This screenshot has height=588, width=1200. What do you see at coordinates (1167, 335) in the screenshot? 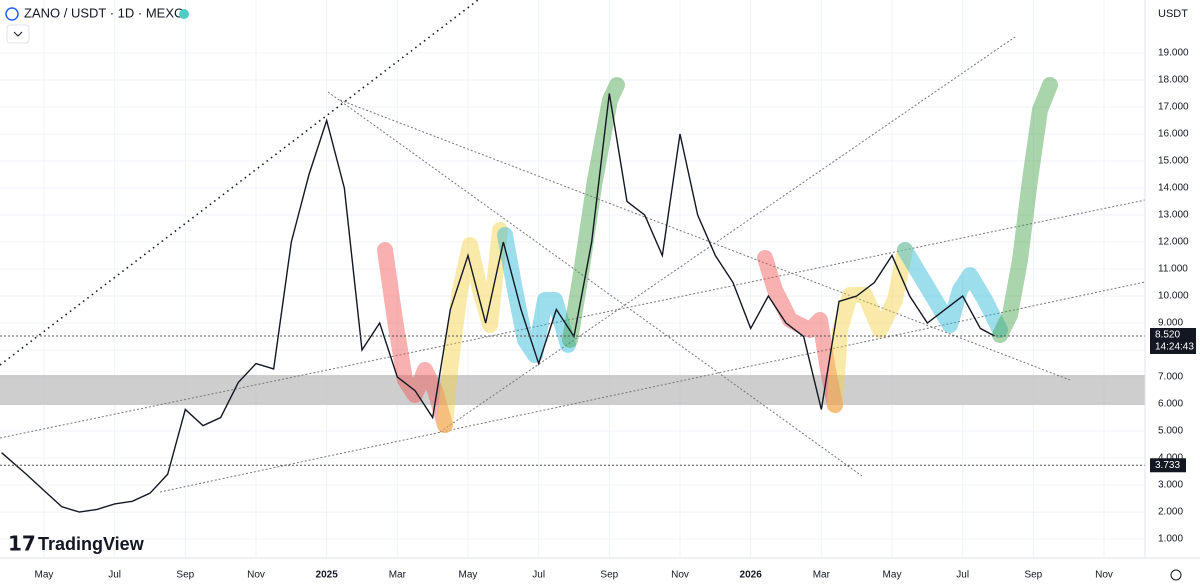
I see `last-price-label: 8.520` at bounding box center [1167, 335].